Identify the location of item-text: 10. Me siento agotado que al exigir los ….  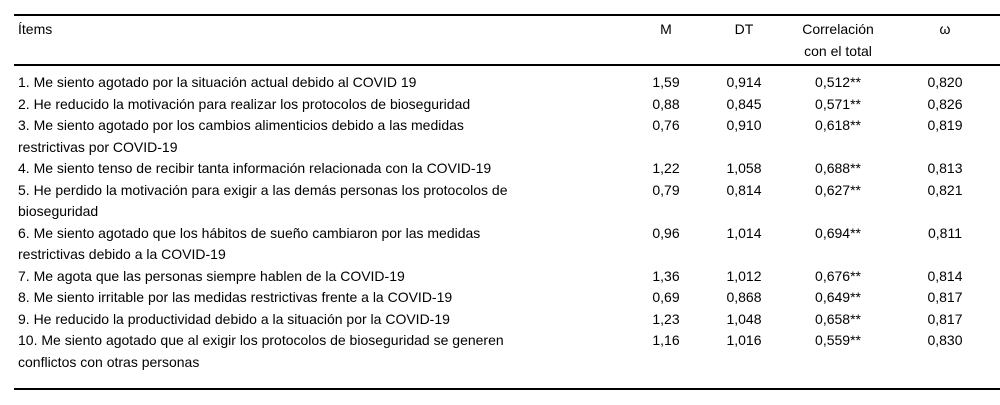
(261, 351).